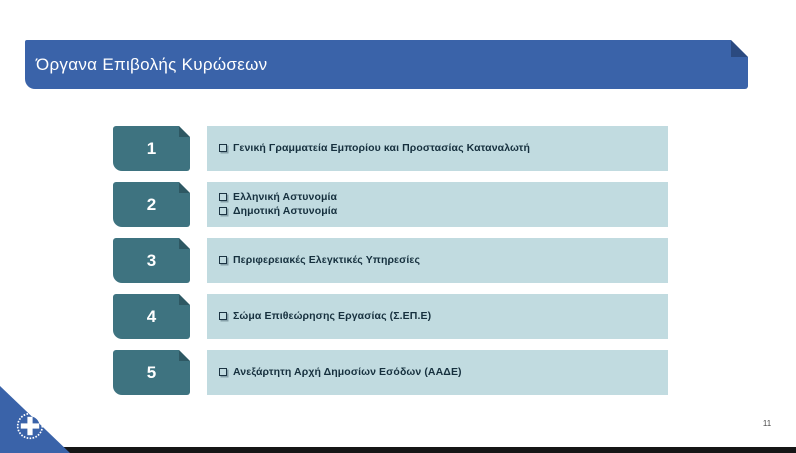  I want to click on bullet-text: Ελληνική Αστυνομία, so click(285, 197).